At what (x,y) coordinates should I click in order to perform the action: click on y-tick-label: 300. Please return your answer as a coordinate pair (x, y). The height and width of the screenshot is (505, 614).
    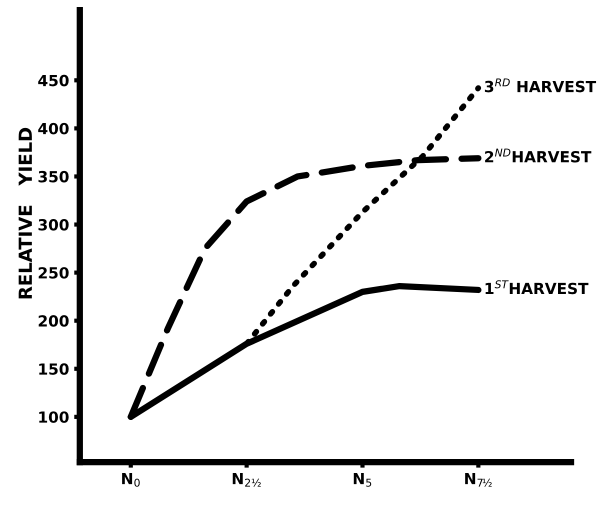
    Looking at the image, I should click on (53, 225).